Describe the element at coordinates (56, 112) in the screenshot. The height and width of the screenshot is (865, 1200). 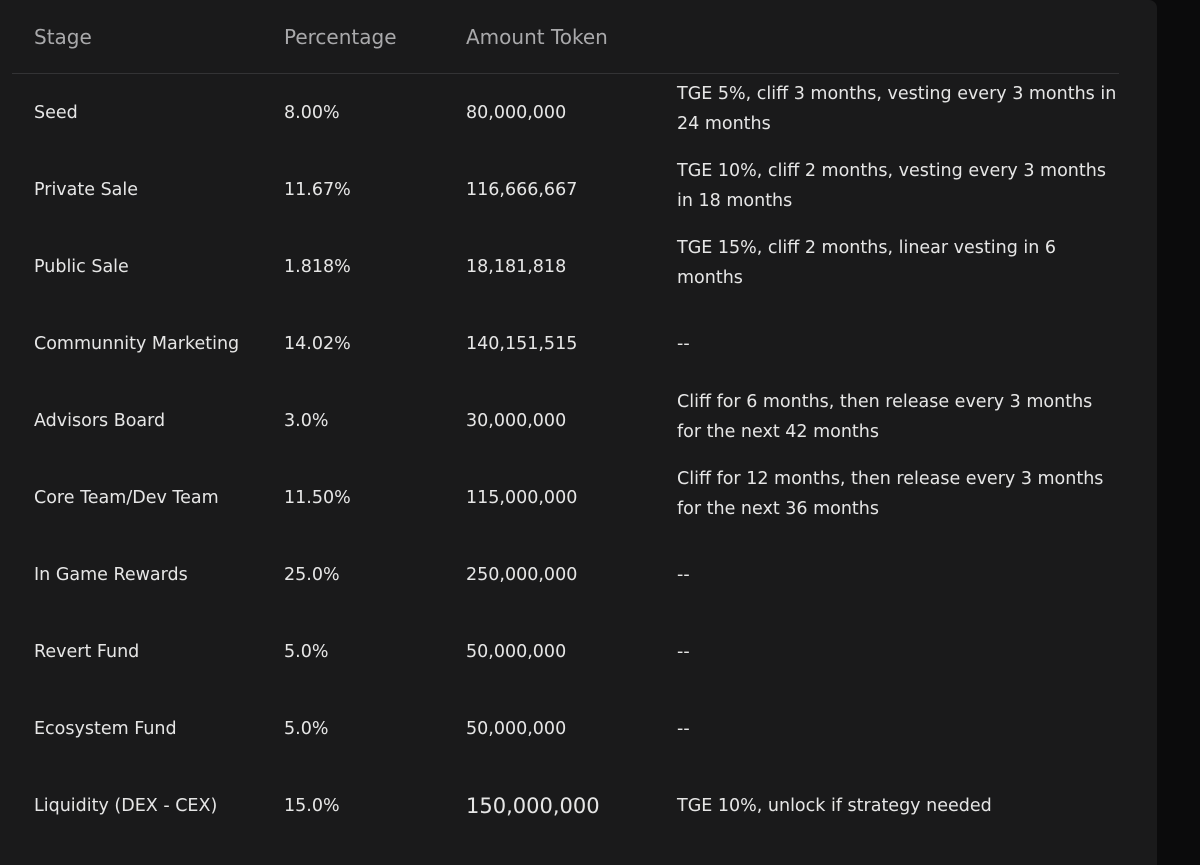
I see `stage-cell: Seed` at that location.